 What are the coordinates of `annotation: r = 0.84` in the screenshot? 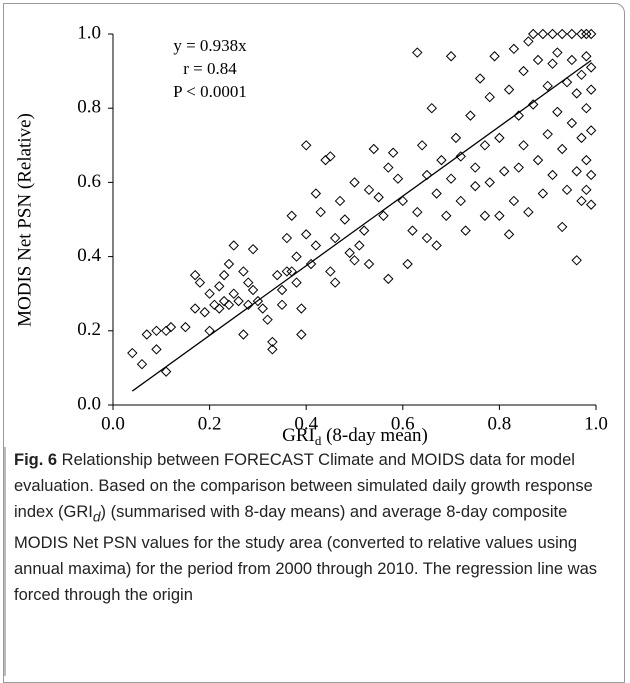 It's located at (210, 68).